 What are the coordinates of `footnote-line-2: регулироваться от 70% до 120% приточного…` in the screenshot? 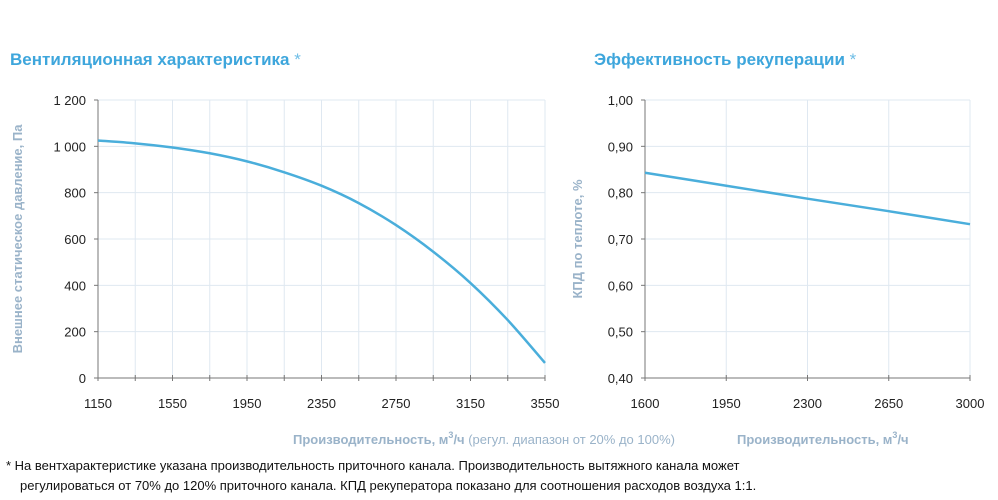 It's located at (388, 485).